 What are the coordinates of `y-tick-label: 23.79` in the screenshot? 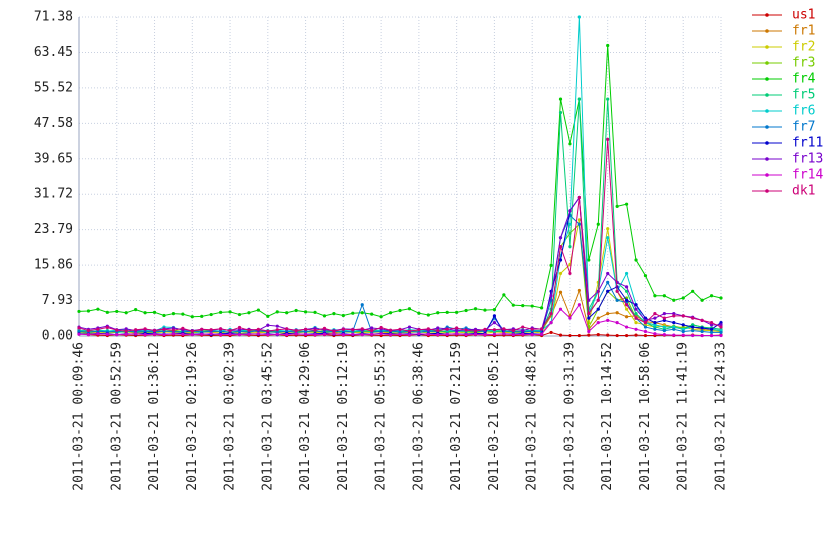 It's located at (53, 229).